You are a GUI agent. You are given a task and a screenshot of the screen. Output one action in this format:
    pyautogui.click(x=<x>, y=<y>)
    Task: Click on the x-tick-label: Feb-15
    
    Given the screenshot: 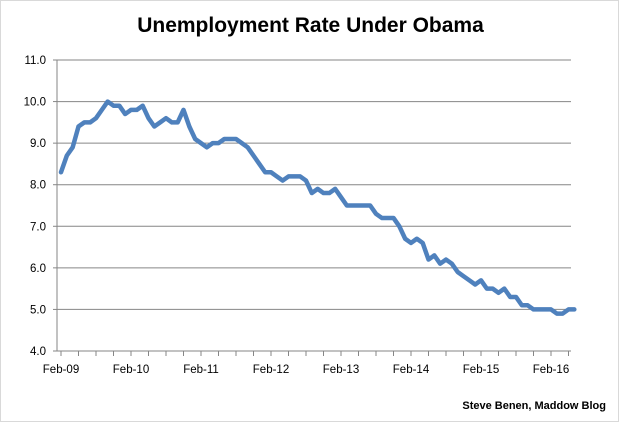 What is the action you would take?
    pyautogui.click(x=481, y=370)
    